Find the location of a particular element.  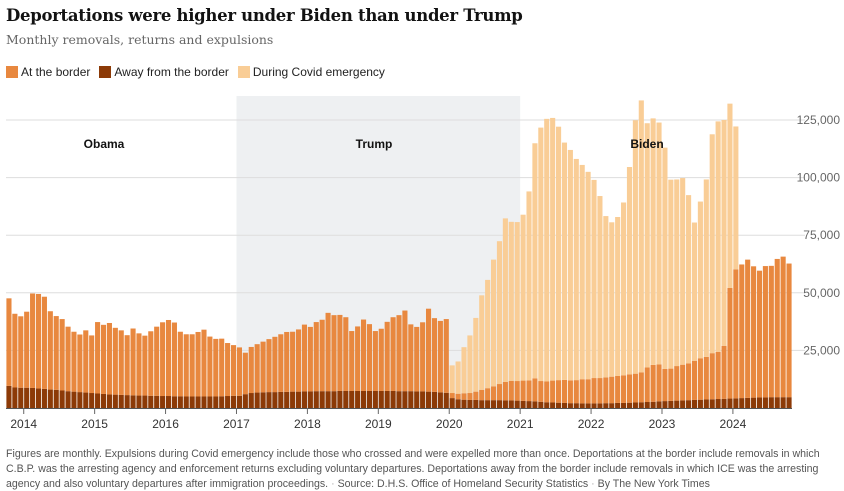

y-tick-label: 75,000 is located at coordinates (821, 235).